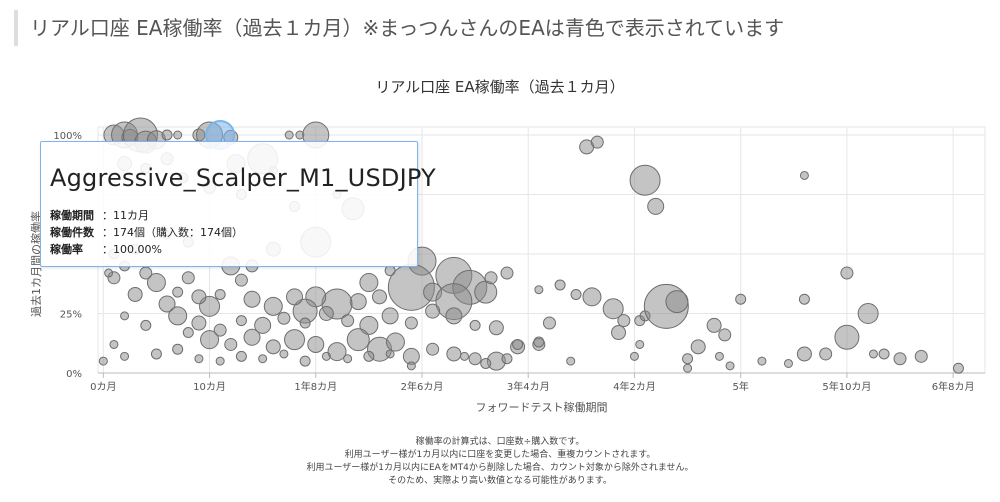  I want to click on chart-title: リアル口座 EA稼働率（過去１カ月）, so click(500, 87).